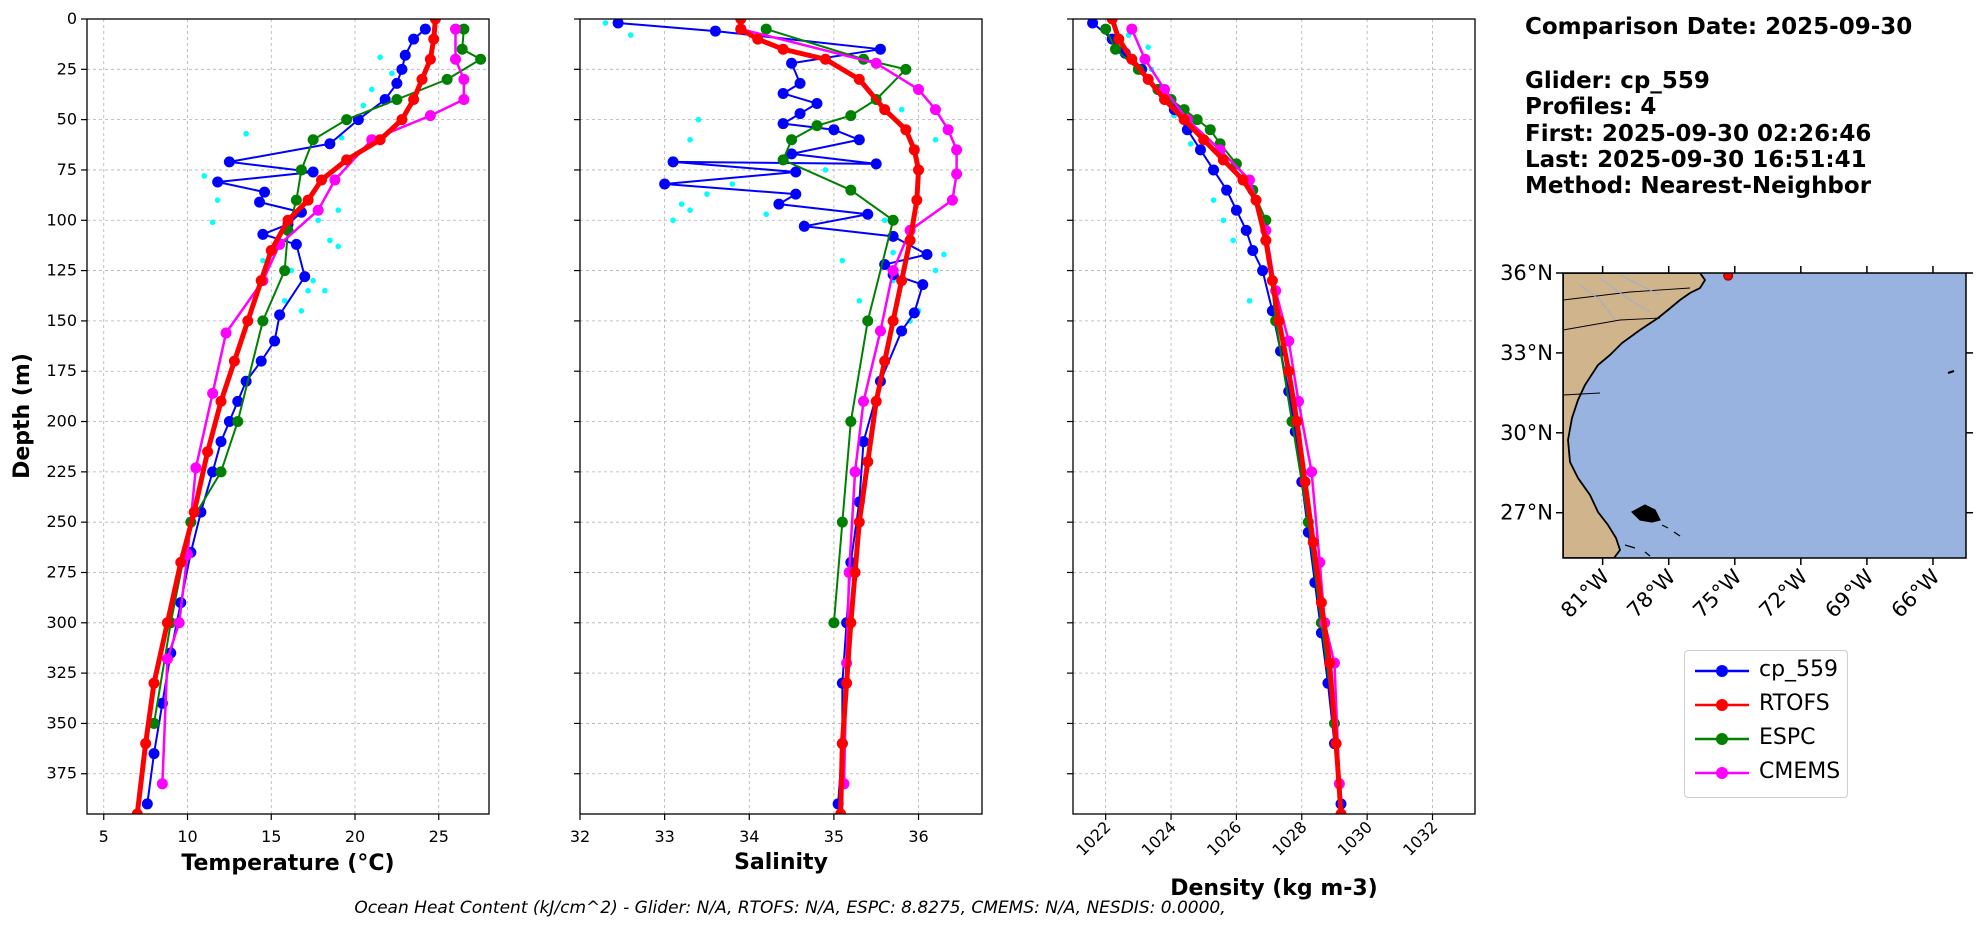 Image resolution: width=1978 pixels, height=934 pixels. What do you see at coordinates (918, 836) in the screenshot?
I see `x-tick-label: 36` at bounding box center [918, 836].